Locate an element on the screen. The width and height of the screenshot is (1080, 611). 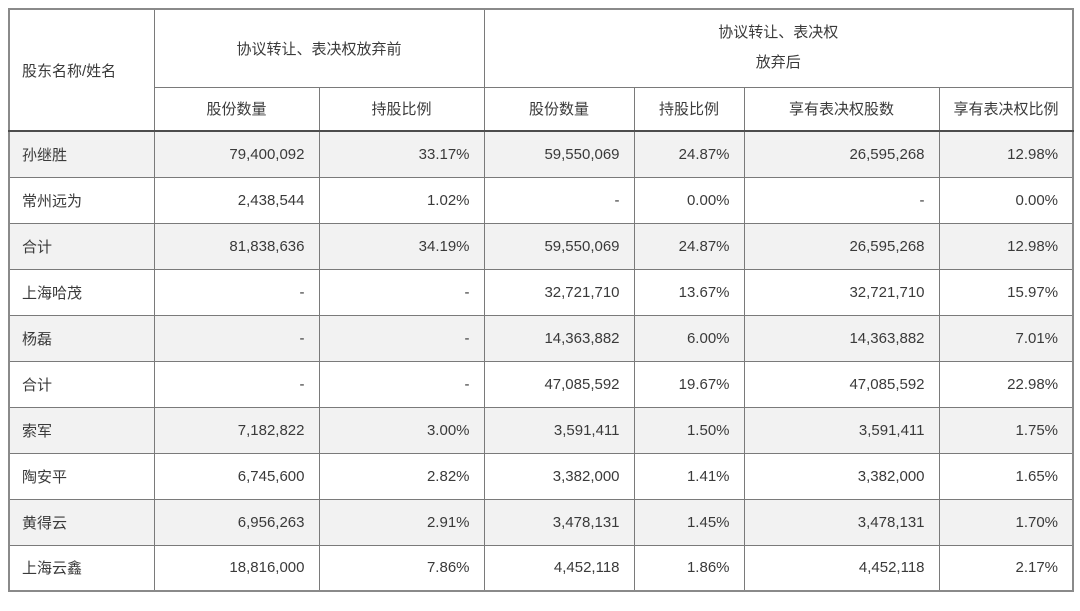
value-cell: 2.82% is located at coordinates (401, 476).